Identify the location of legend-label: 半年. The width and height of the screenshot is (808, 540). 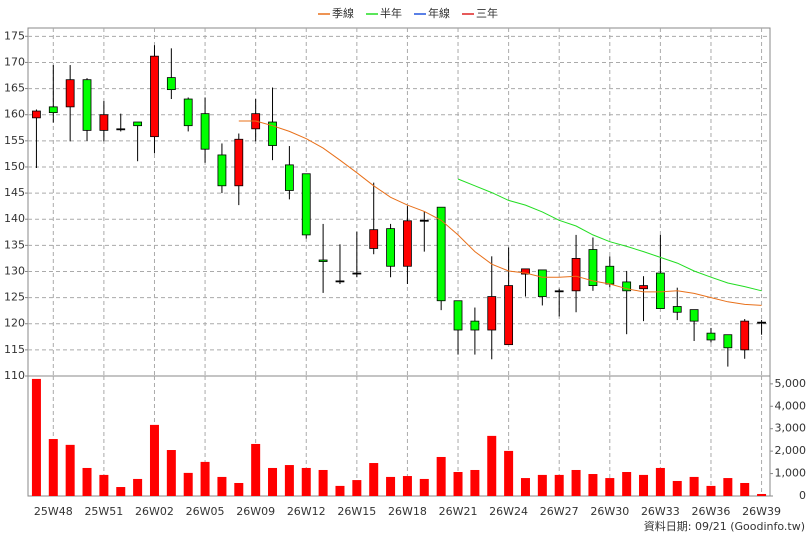
(391, 13).